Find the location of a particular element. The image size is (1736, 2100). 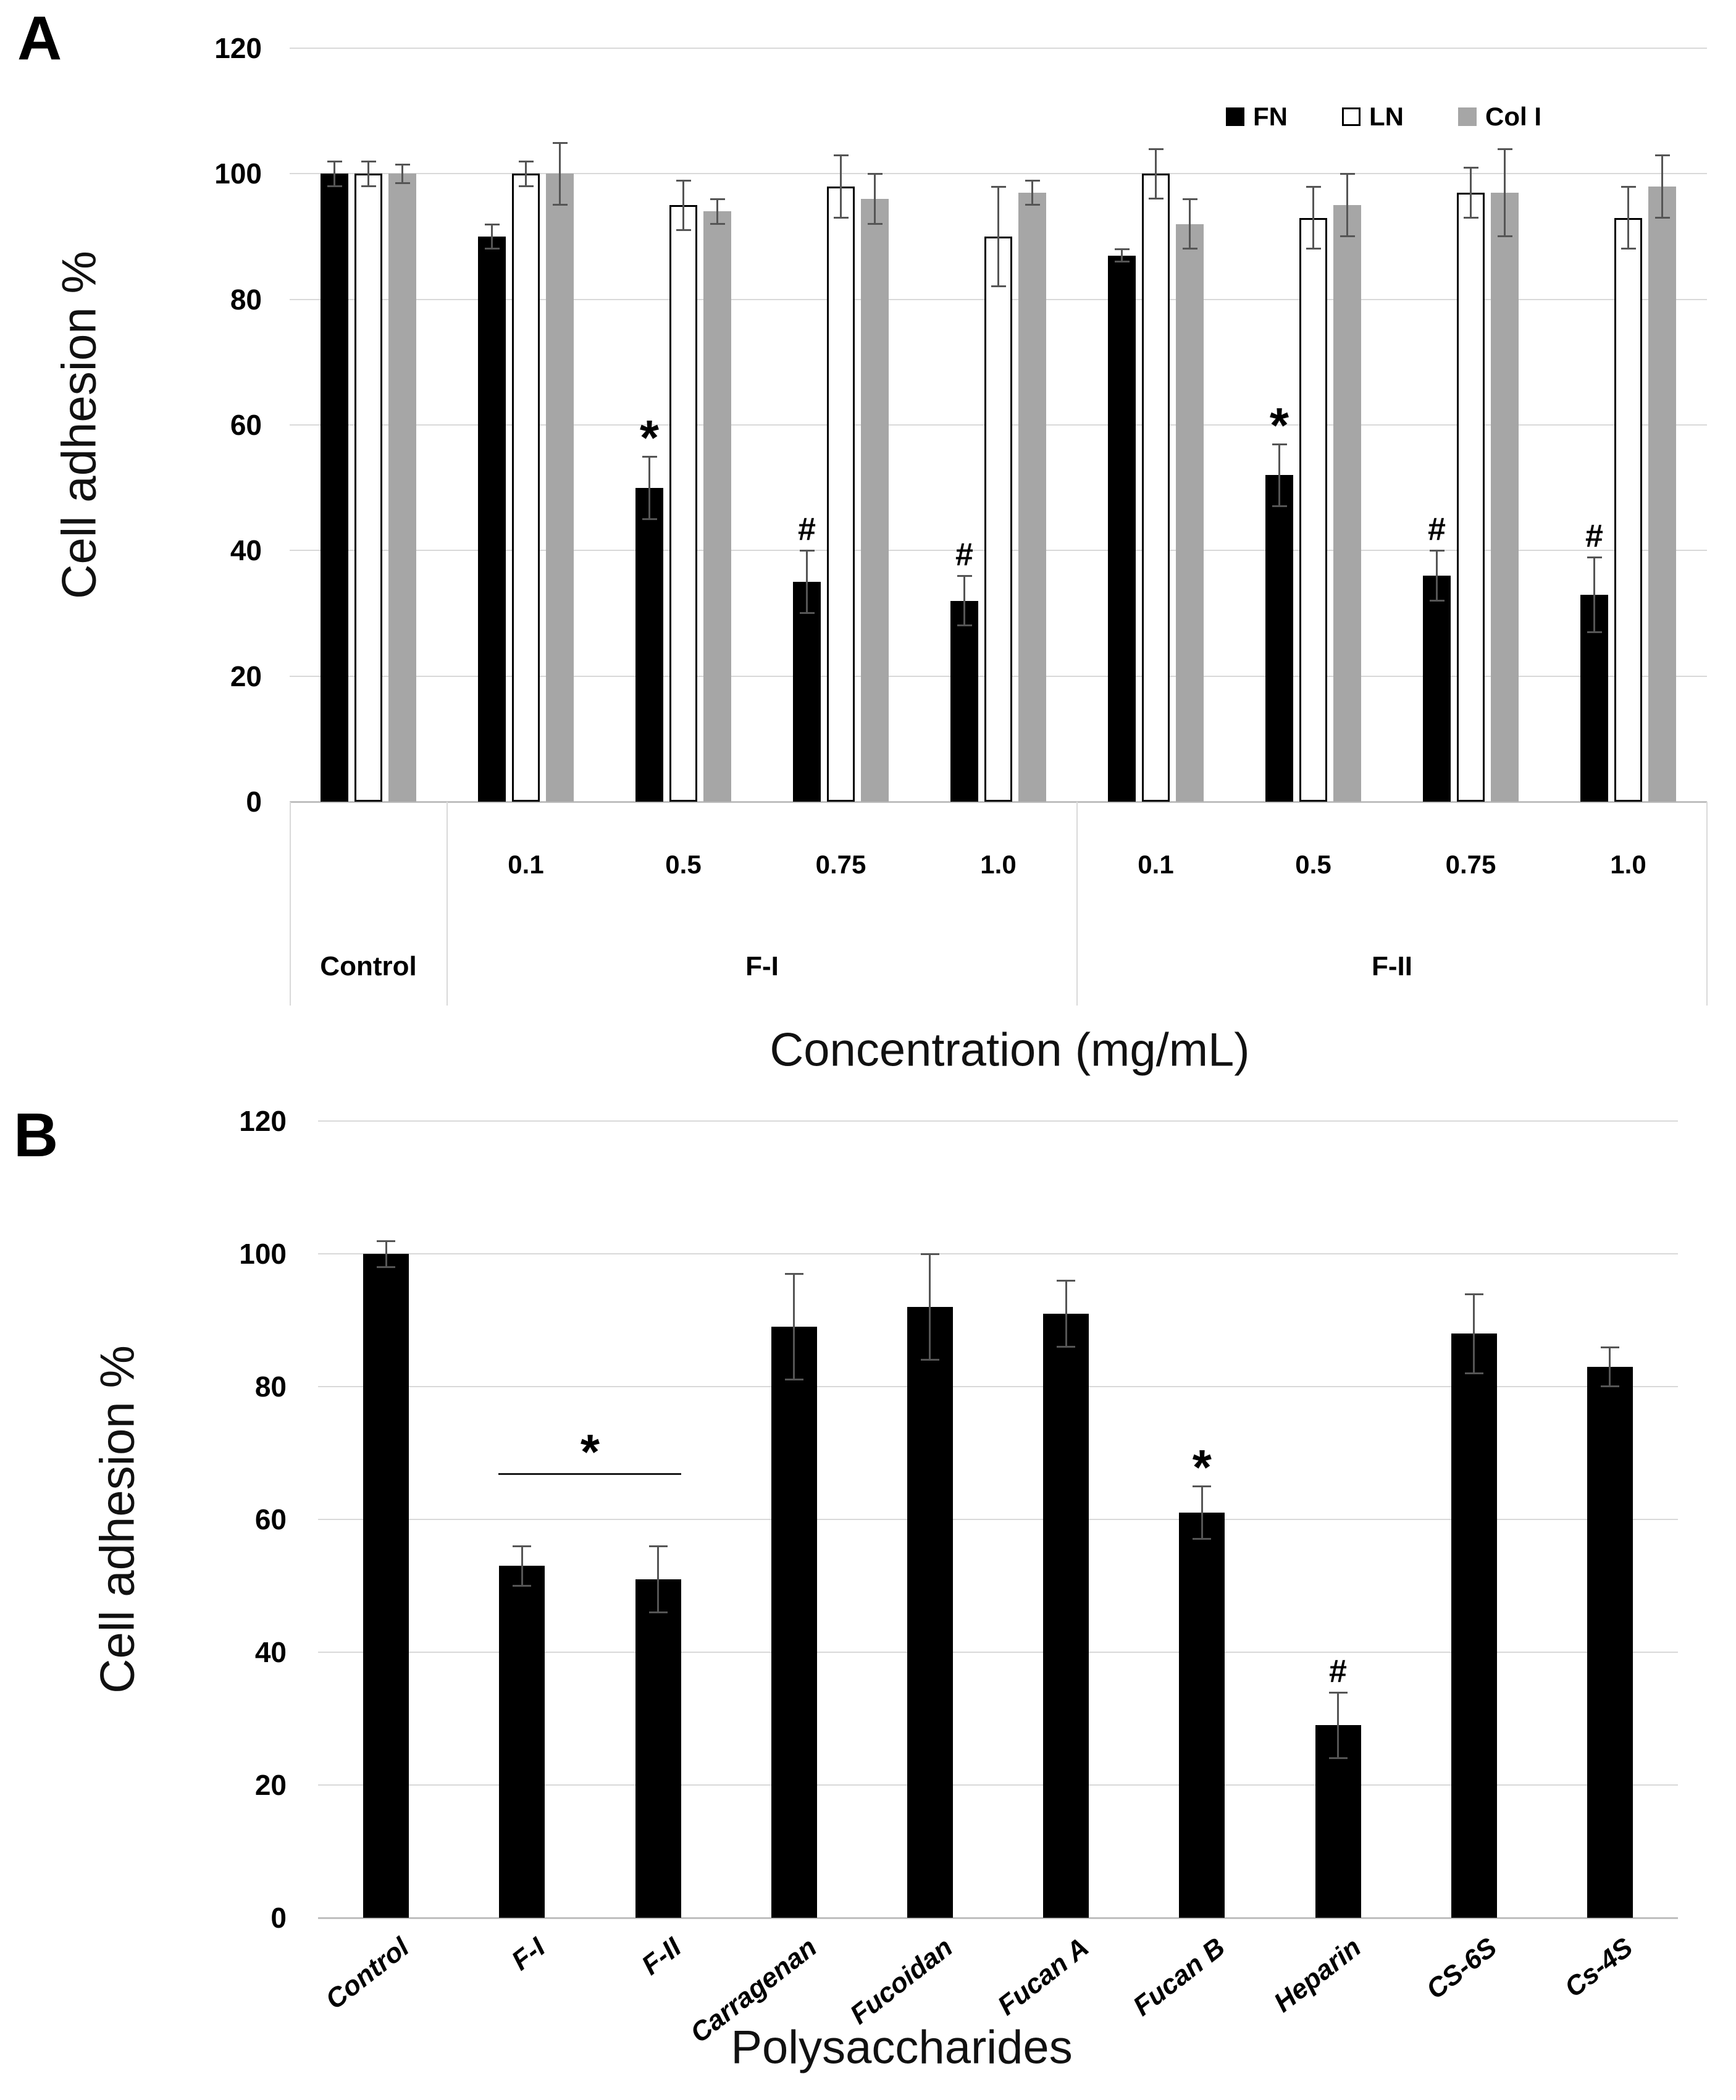

legend-item-fn: FN is located at coordinates (1257, 117).